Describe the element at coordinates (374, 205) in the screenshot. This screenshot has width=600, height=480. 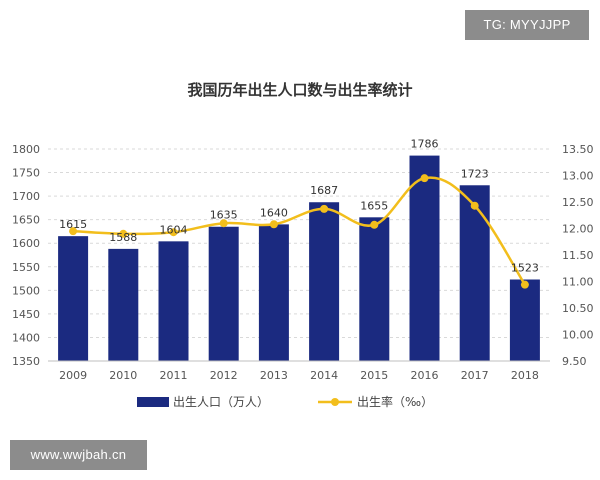
I see `bar-data-label: 1655` at that location.